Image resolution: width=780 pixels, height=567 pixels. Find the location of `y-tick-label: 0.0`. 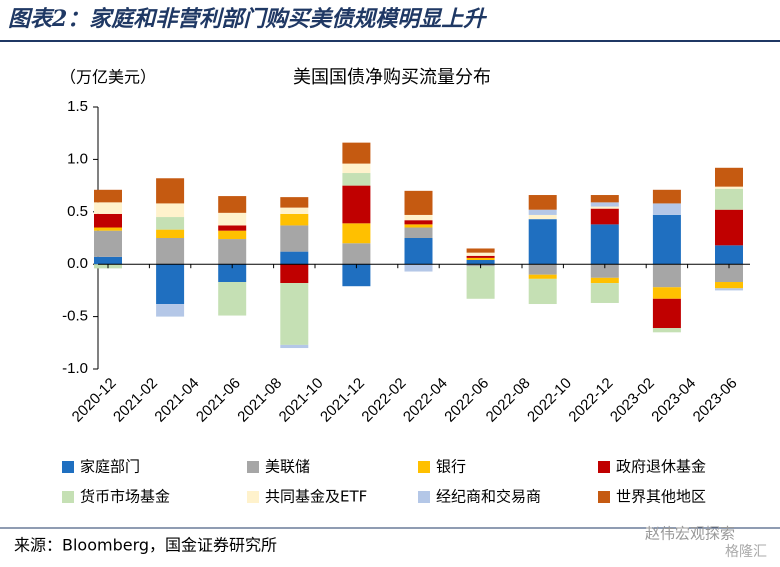

y-tick-label: 0.0 is located at coordinates (77, 263).